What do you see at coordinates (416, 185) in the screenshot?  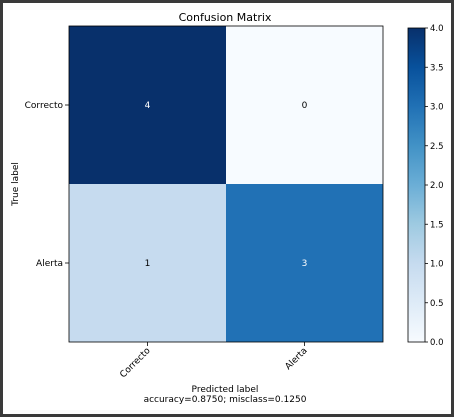 I see `colorbar-gradient` at bounding box center [416, 185].